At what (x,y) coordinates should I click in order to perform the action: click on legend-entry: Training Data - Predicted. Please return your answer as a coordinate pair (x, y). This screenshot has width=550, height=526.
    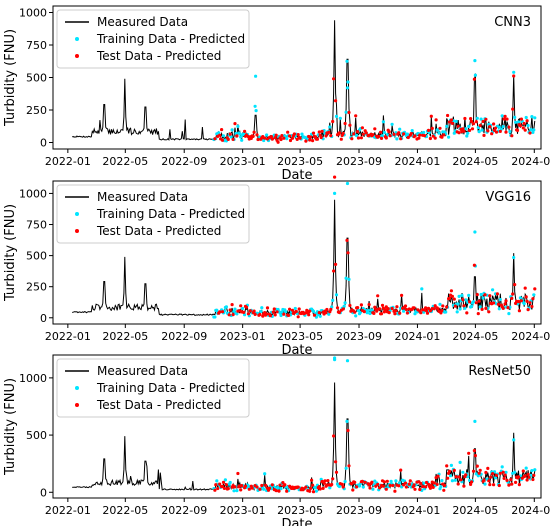
    Looking at the image, I should click on (170, 388).